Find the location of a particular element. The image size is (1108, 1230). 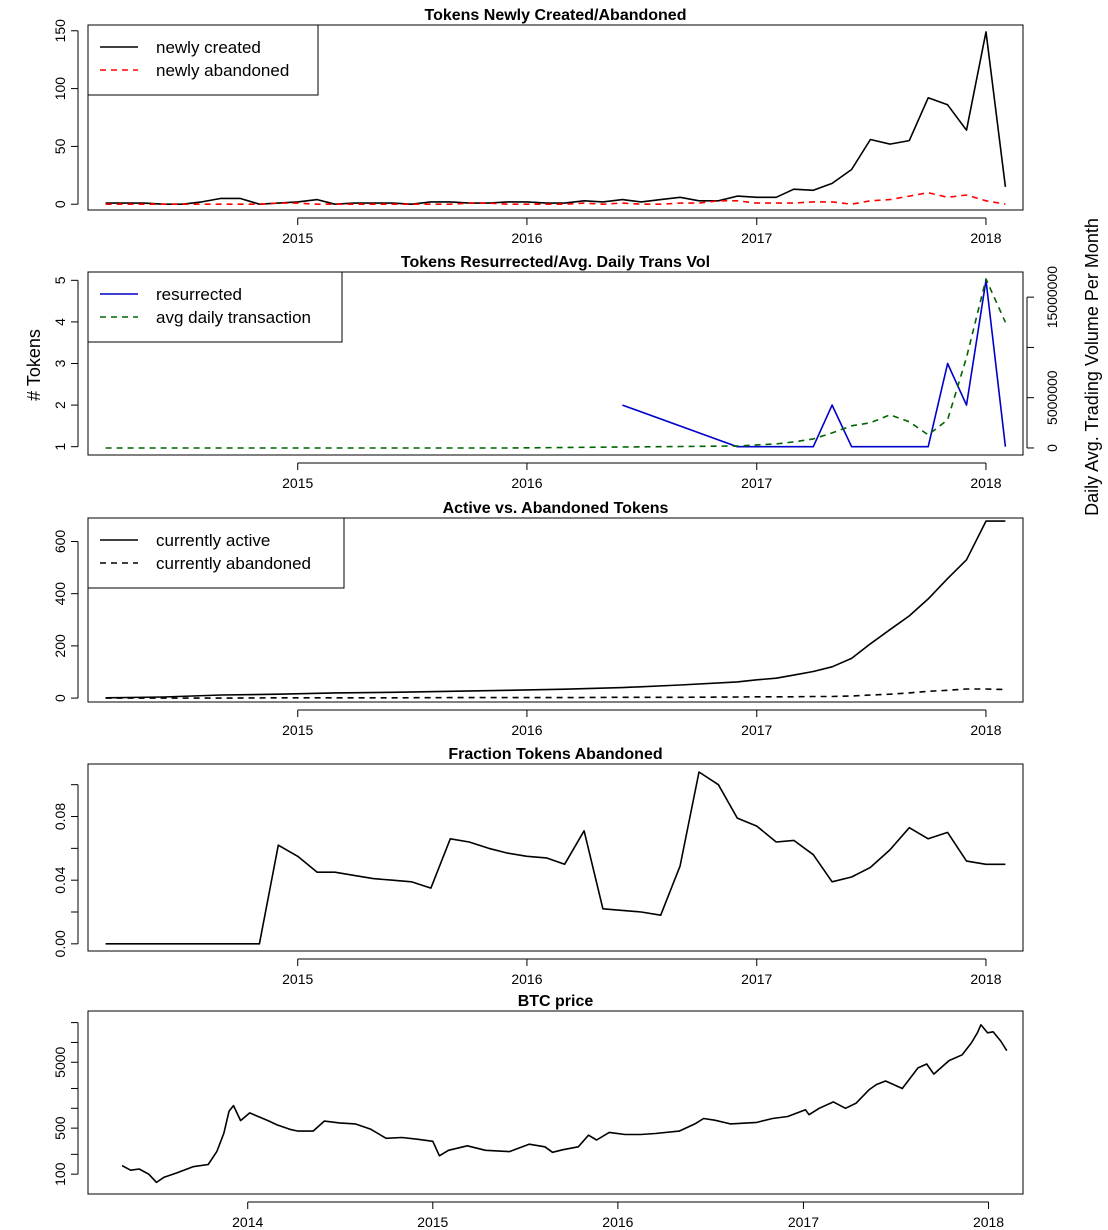

y2-tick-label: 15000000 is located at coordinates (1052, 297).